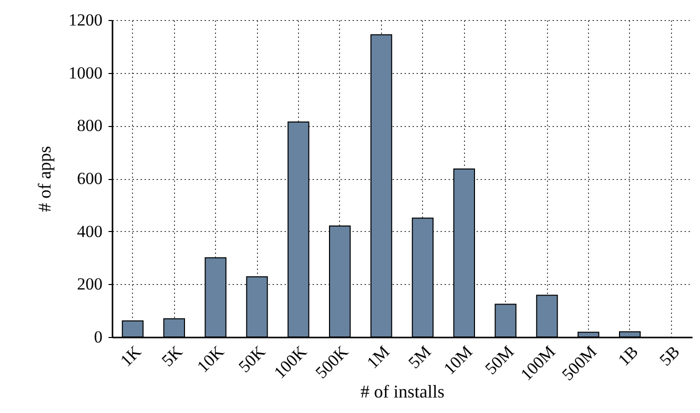  What do you see at coordinates (402, 392) in the screenshot?
I see `x-axis-title: # of installs` at bounding box center [402, 392].